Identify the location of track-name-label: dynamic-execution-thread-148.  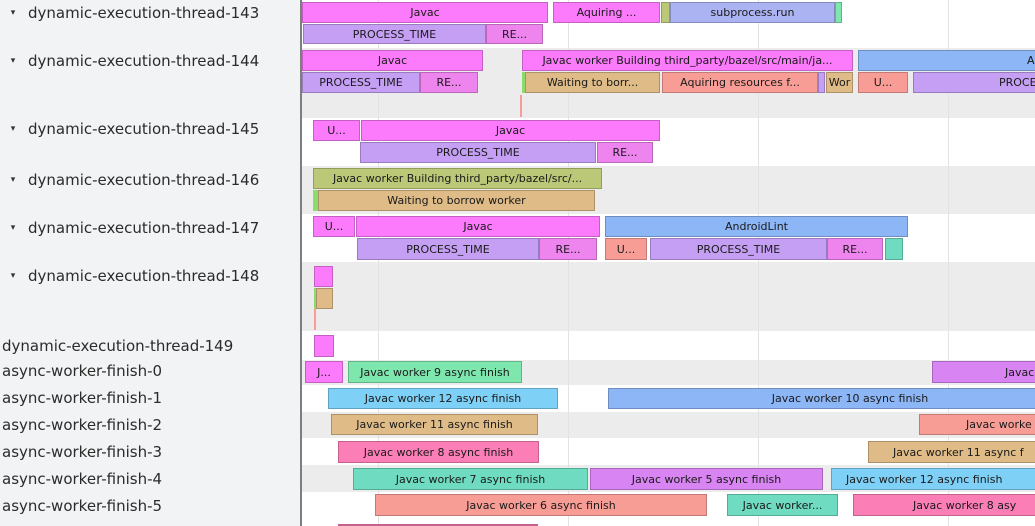
(144, 276).